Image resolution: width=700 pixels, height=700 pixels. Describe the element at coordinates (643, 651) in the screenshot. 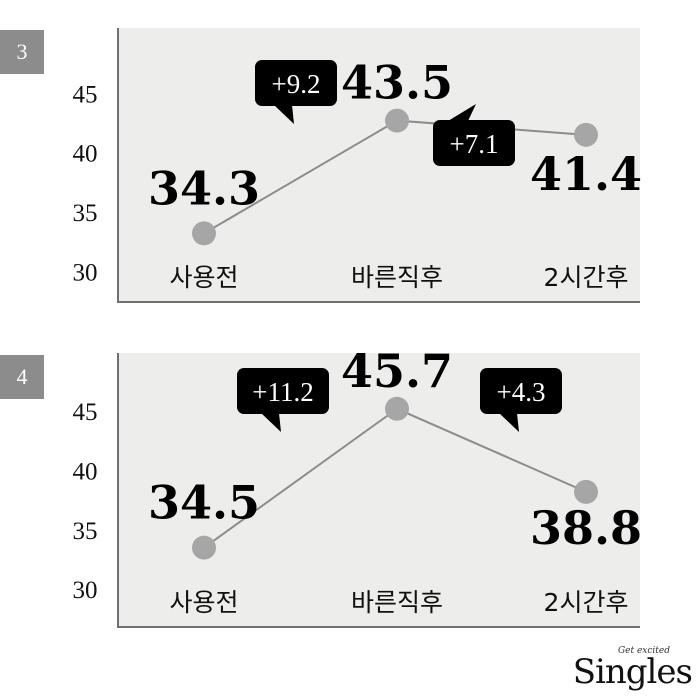

I see `logo-tagline: Get excited` at that location.